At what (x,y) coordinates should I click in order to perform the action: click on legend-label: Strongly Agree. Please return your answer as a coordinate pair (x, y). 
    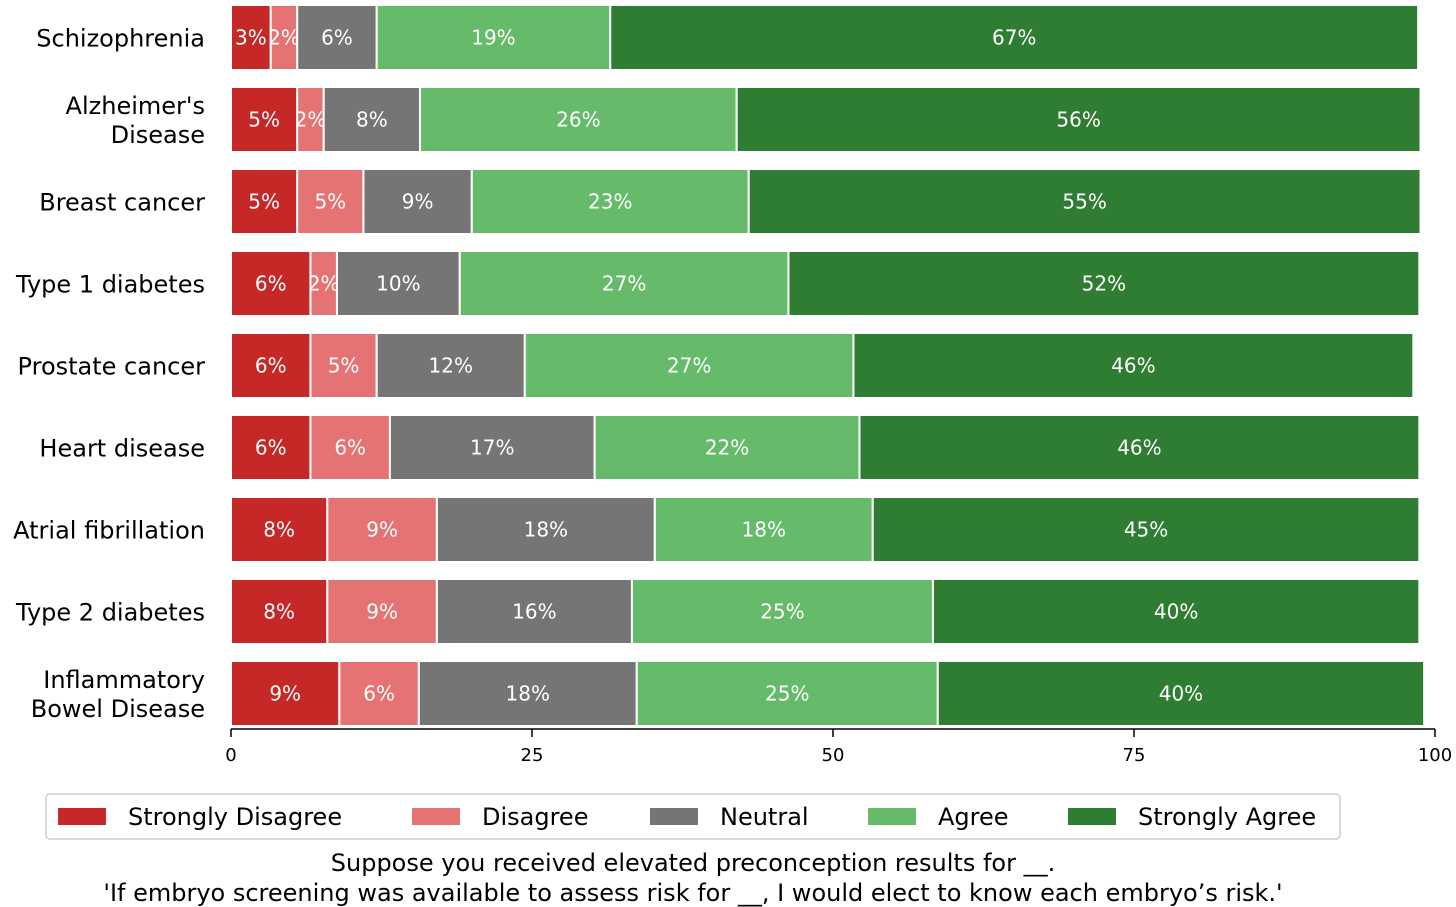
    Looking at the image, I should click on (1227, 817).